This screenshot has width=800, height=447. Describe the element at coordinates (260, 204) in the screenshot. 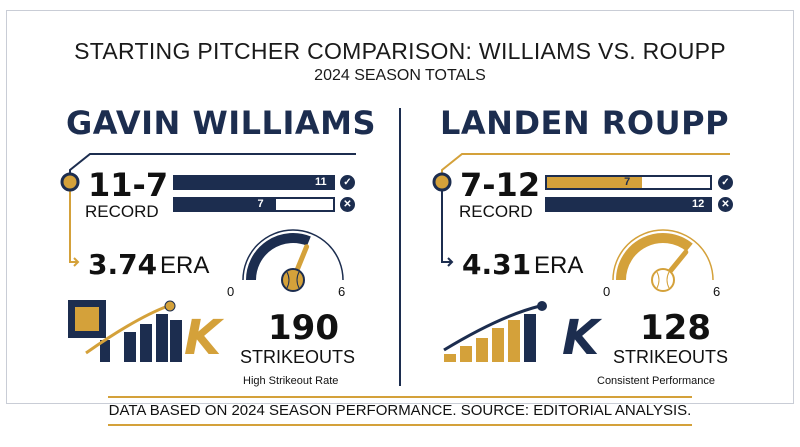

I see `losses-bar-value: 7` at that location.